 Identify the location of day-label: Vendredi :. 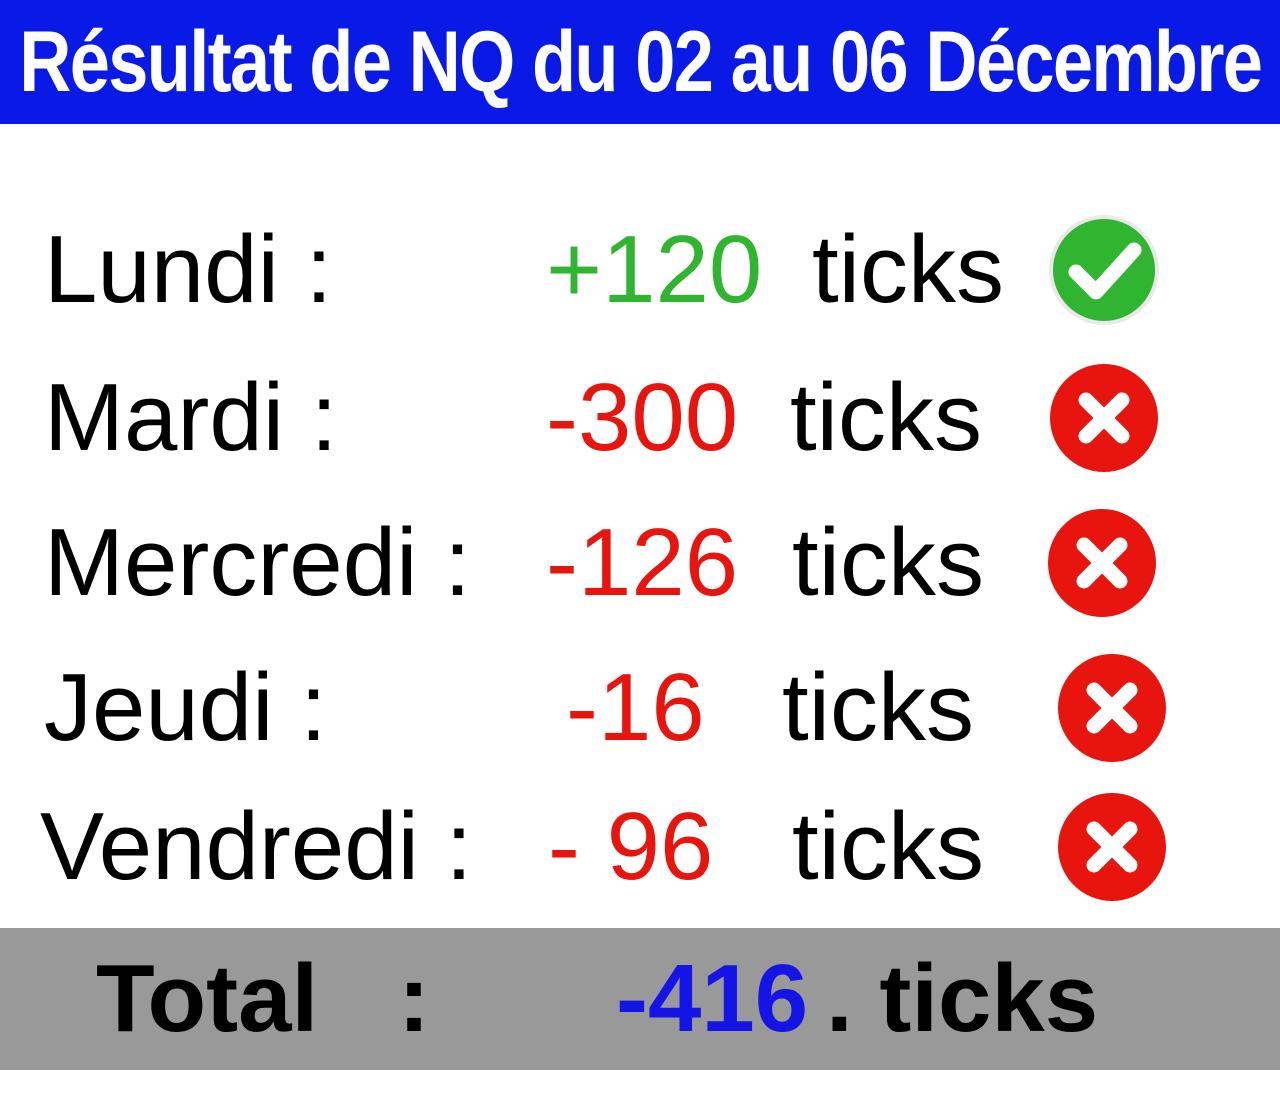
(256, 846).